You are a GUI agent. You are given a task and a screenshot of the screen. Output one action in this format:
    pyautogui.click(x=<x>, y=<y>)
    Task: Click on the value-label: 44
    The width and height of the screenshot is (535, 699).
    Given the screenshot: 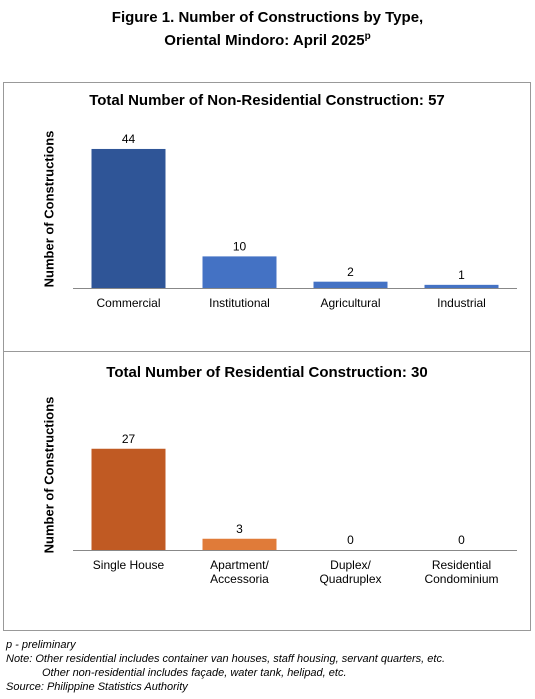 What is the action you would take?
    pyautogui.click(x=129, y=139)
    